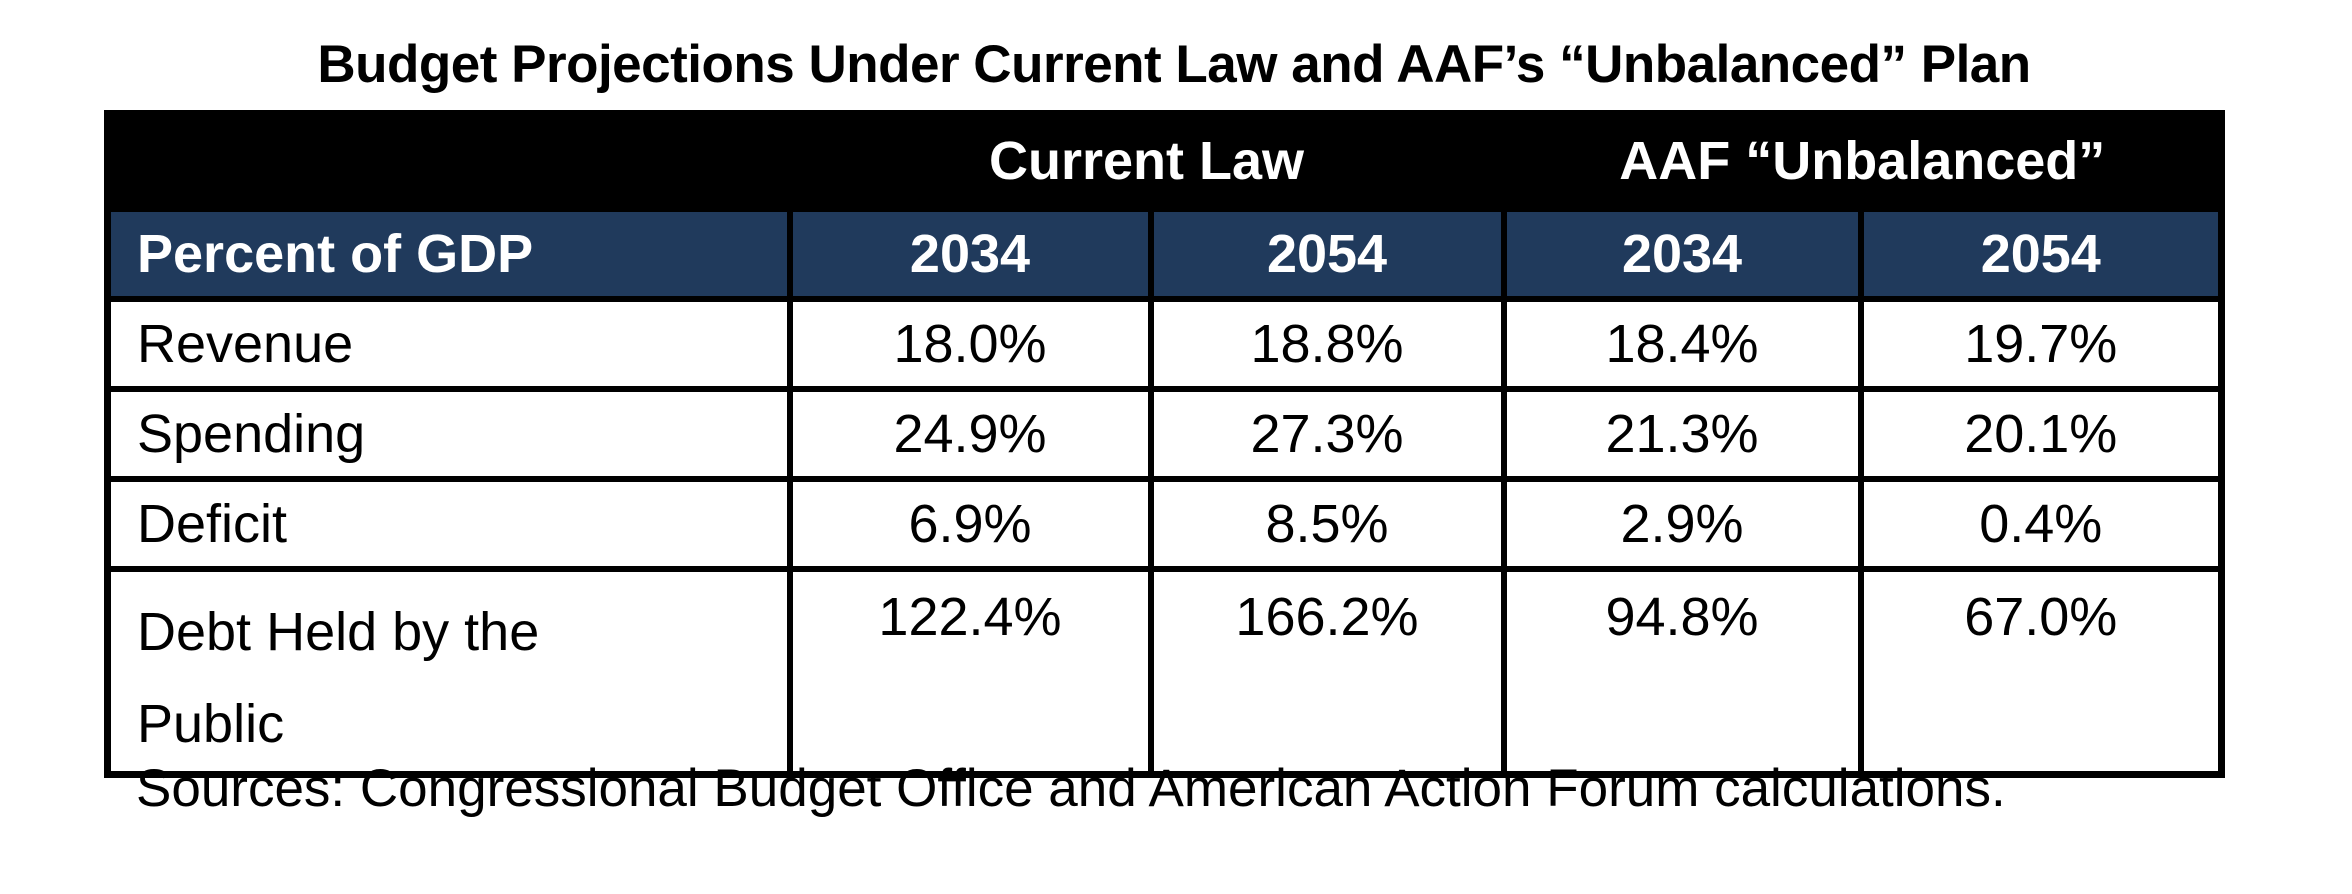 The image size is (2352, 894). What do you see at coordinates (1327, 343) in the screenshot?
I see `value-cell: 18.8%` at bounding box center [1327, 343].